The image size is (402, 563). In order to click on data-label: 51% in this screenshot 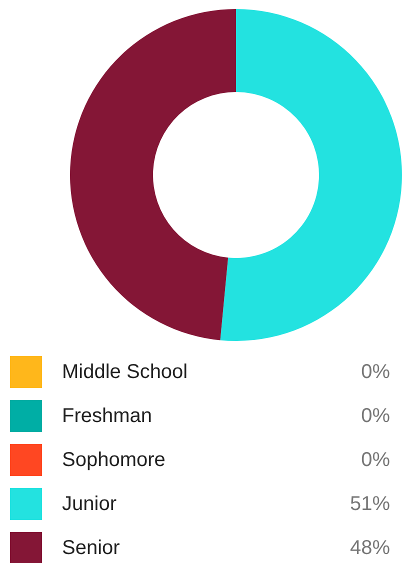, I will do `click(370, 504)`.